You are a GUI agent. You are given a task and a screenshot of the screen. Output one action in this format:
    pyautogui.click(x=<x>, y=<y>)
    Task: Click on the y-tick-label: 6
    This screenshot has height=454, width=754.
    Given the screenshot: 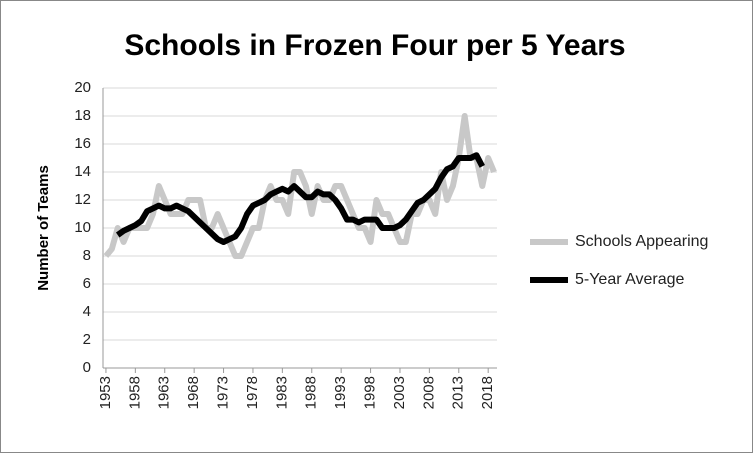 What is the action you would take?
    pyautogui.click(x=87, y=283)
    